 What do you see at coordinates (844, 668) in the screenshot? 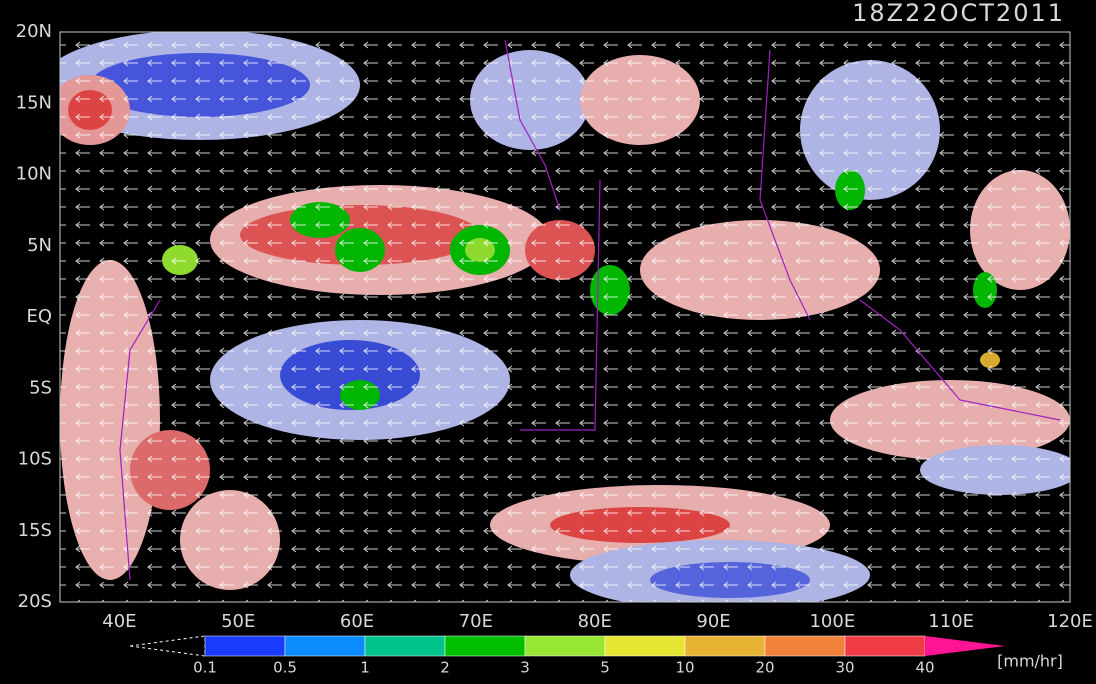
I see `colorbar-tick-label: 30` at bounding box center [844, 668].